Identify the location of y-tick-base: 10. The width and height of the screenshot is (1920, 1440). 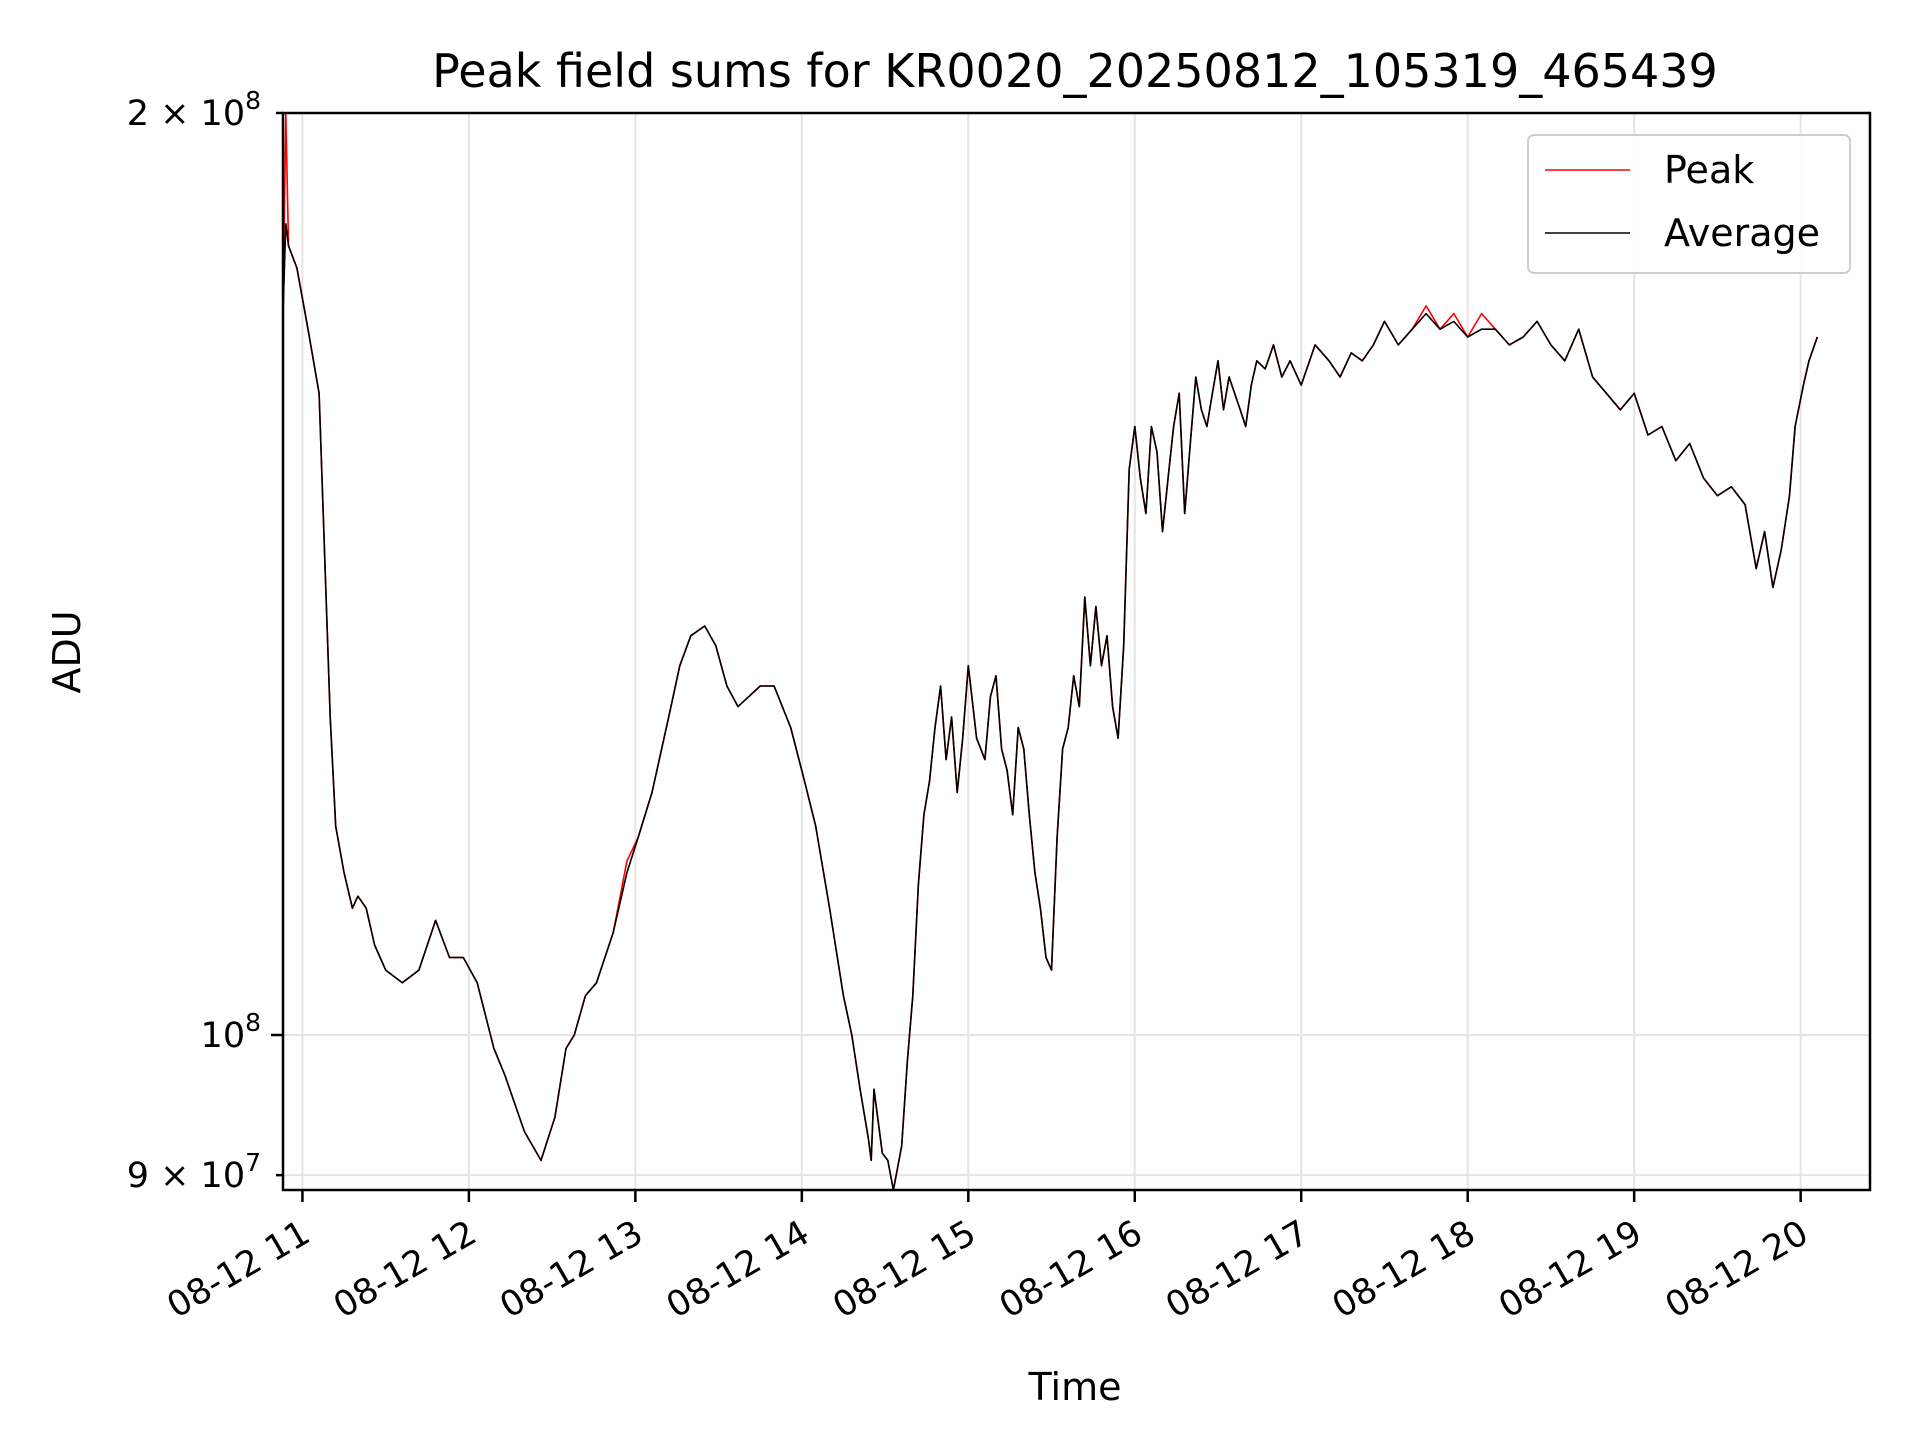
(223, 1036).